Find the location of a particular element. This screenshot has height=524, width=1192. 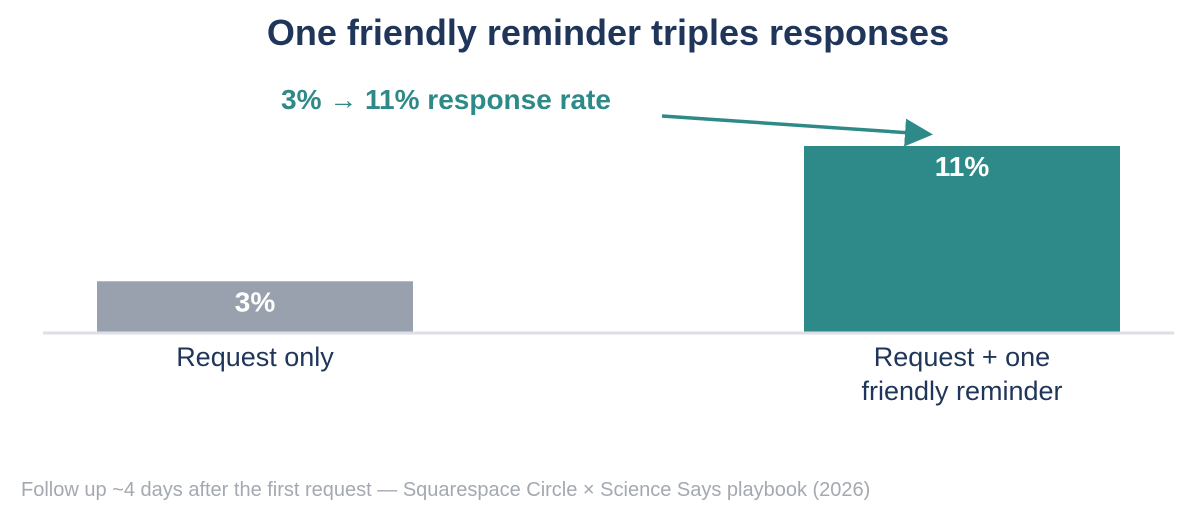

annotation-arrow is located at coordinates (797, 130).